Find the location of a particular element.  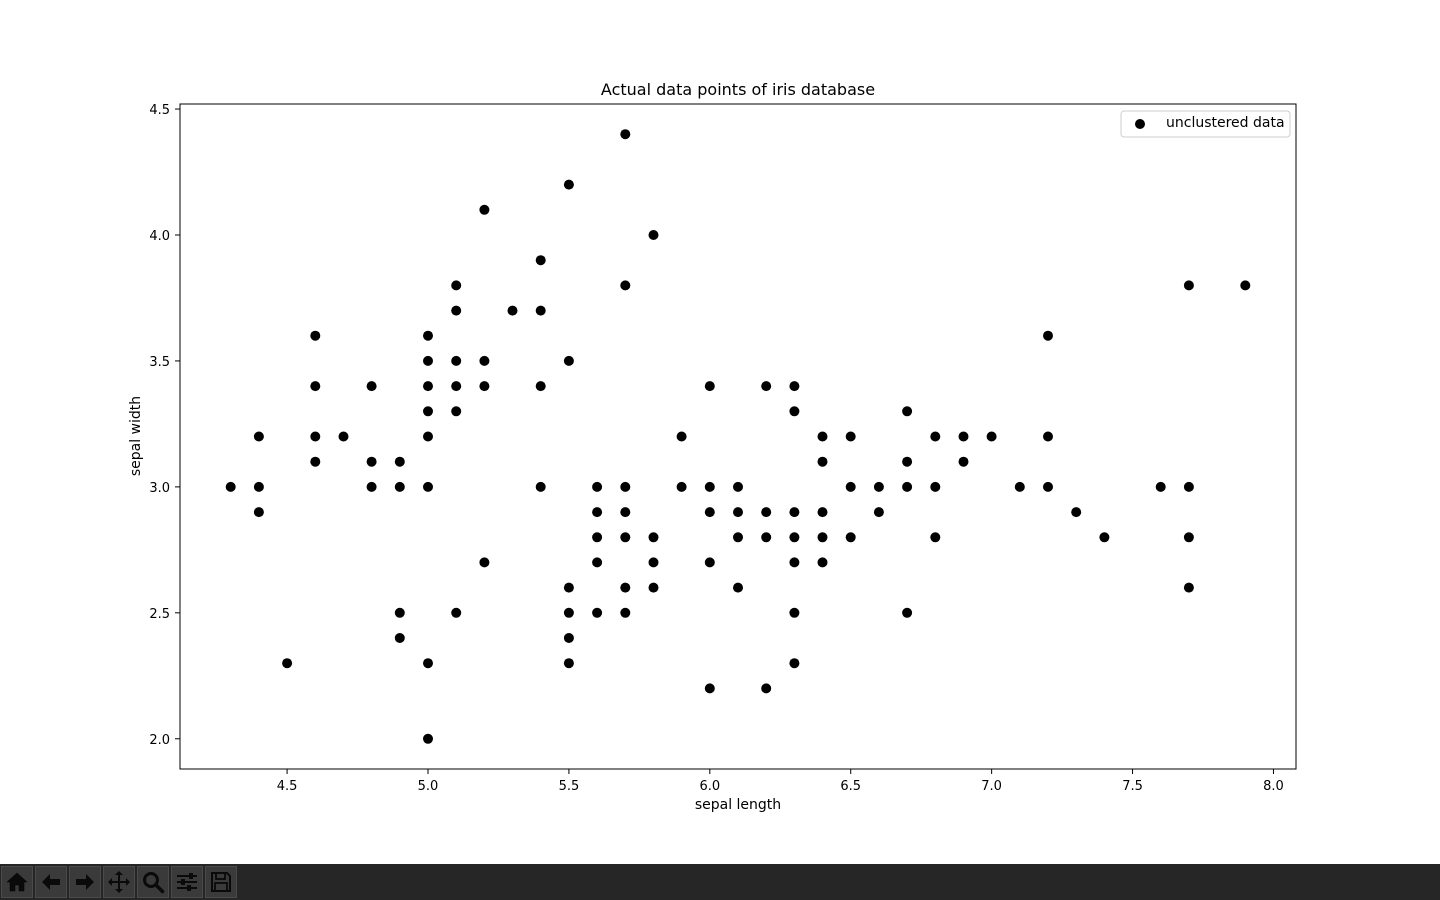

back-button is located at coordinates (51, 882).